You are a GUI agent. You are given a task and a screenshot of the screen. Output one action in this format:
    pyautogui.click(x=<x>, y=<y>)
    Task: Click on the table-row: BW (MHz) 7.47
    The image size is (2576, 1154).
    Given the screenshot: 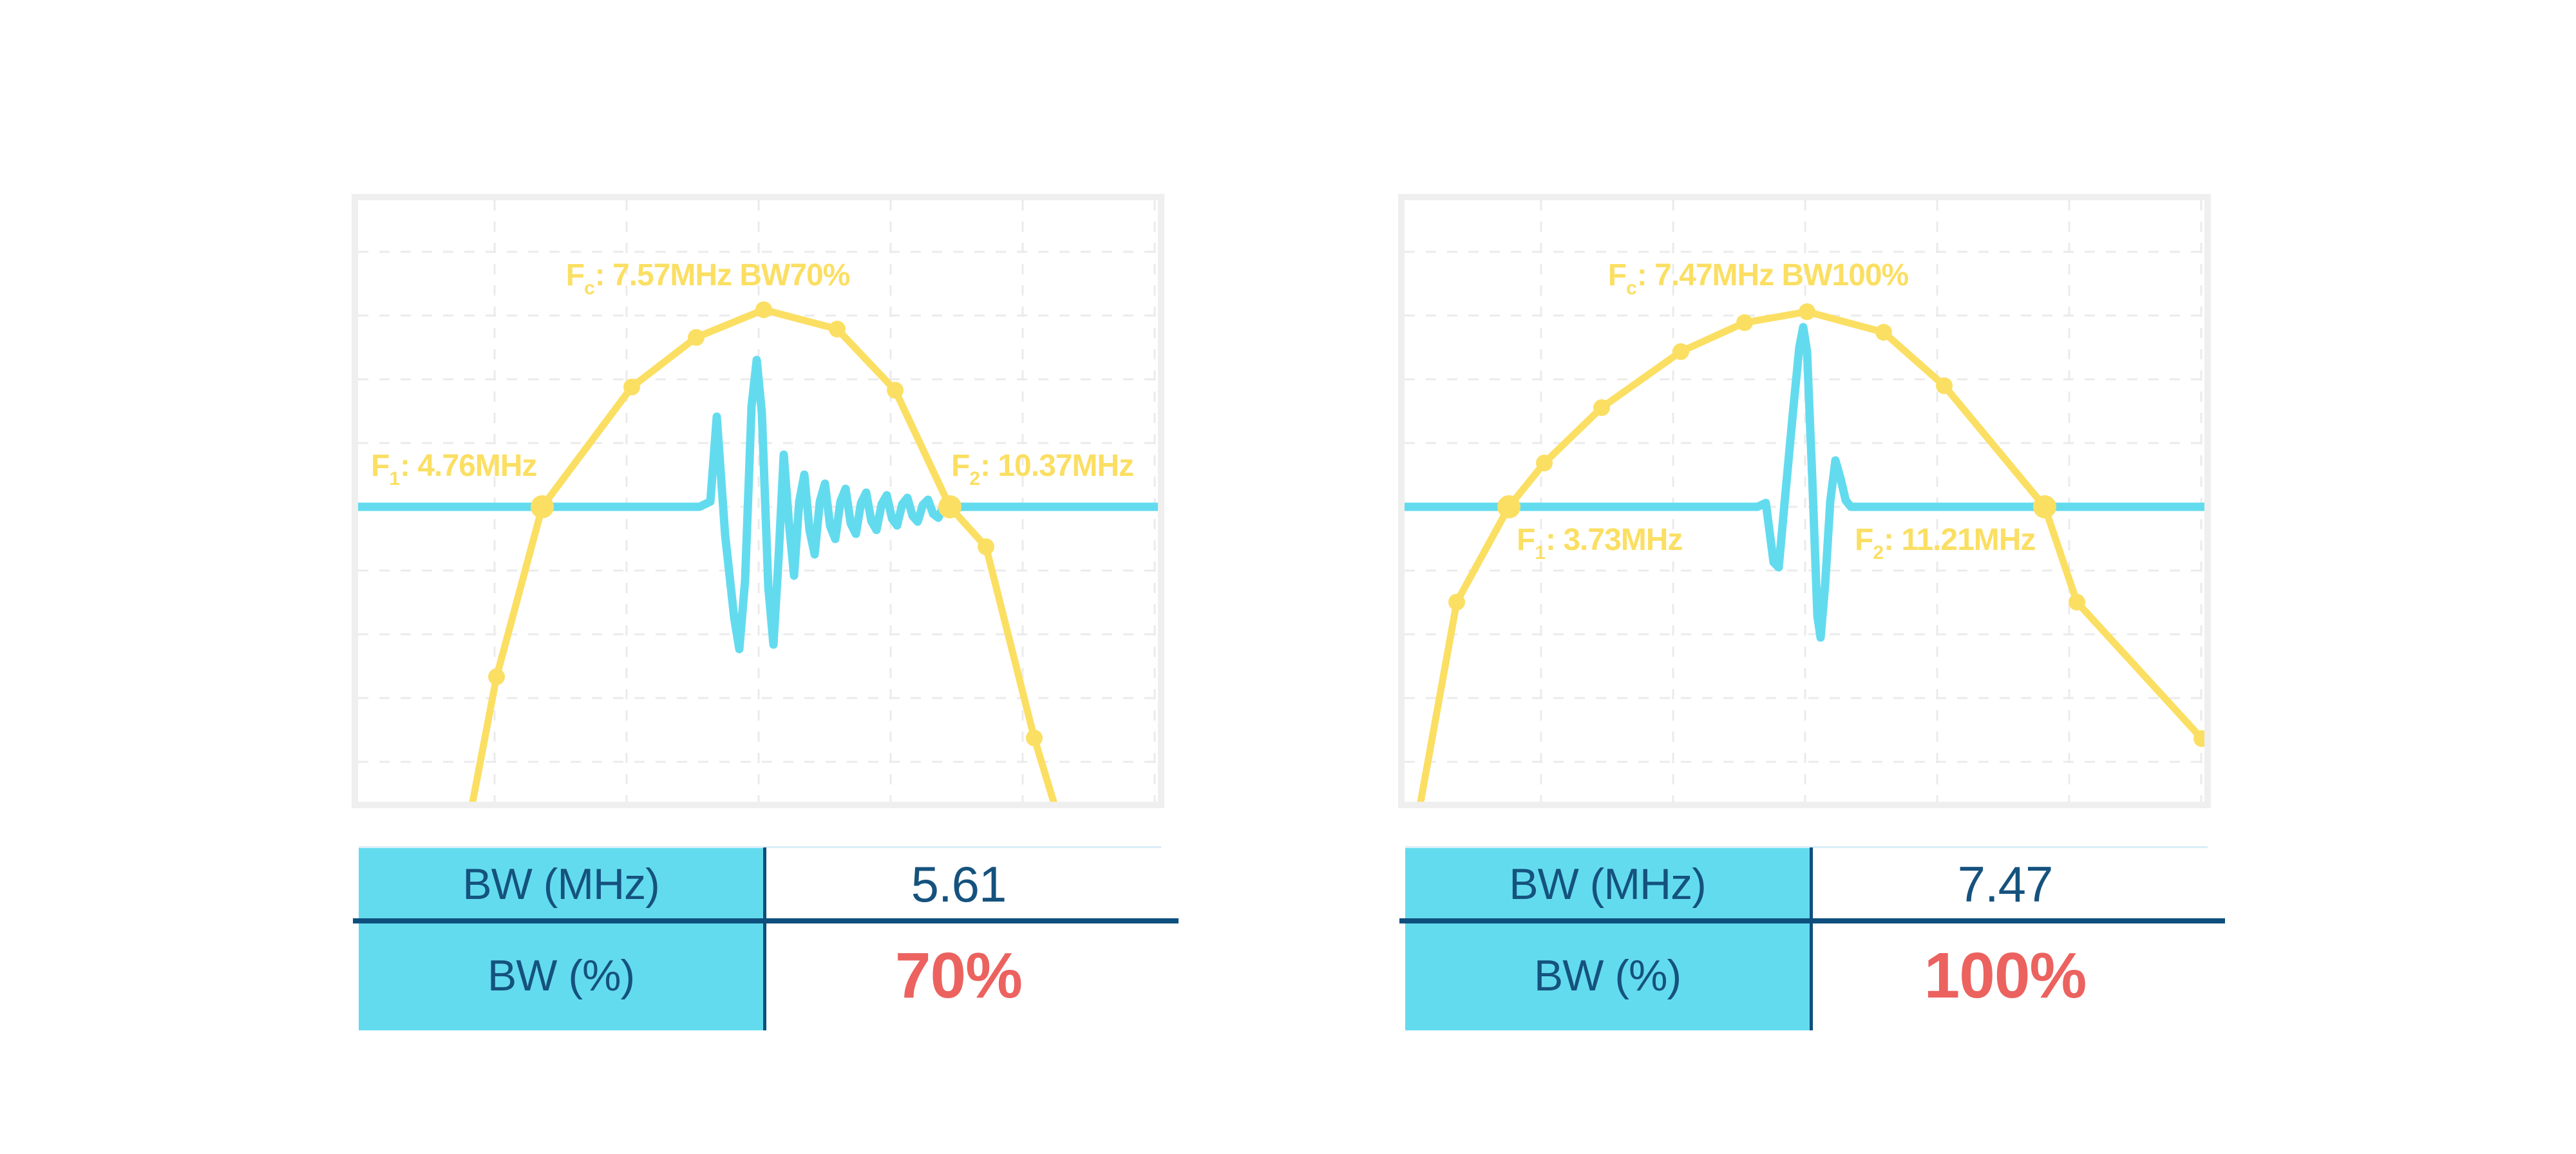 What is the action you would take?
    pyautogui.click(x=1803, y=884)
    